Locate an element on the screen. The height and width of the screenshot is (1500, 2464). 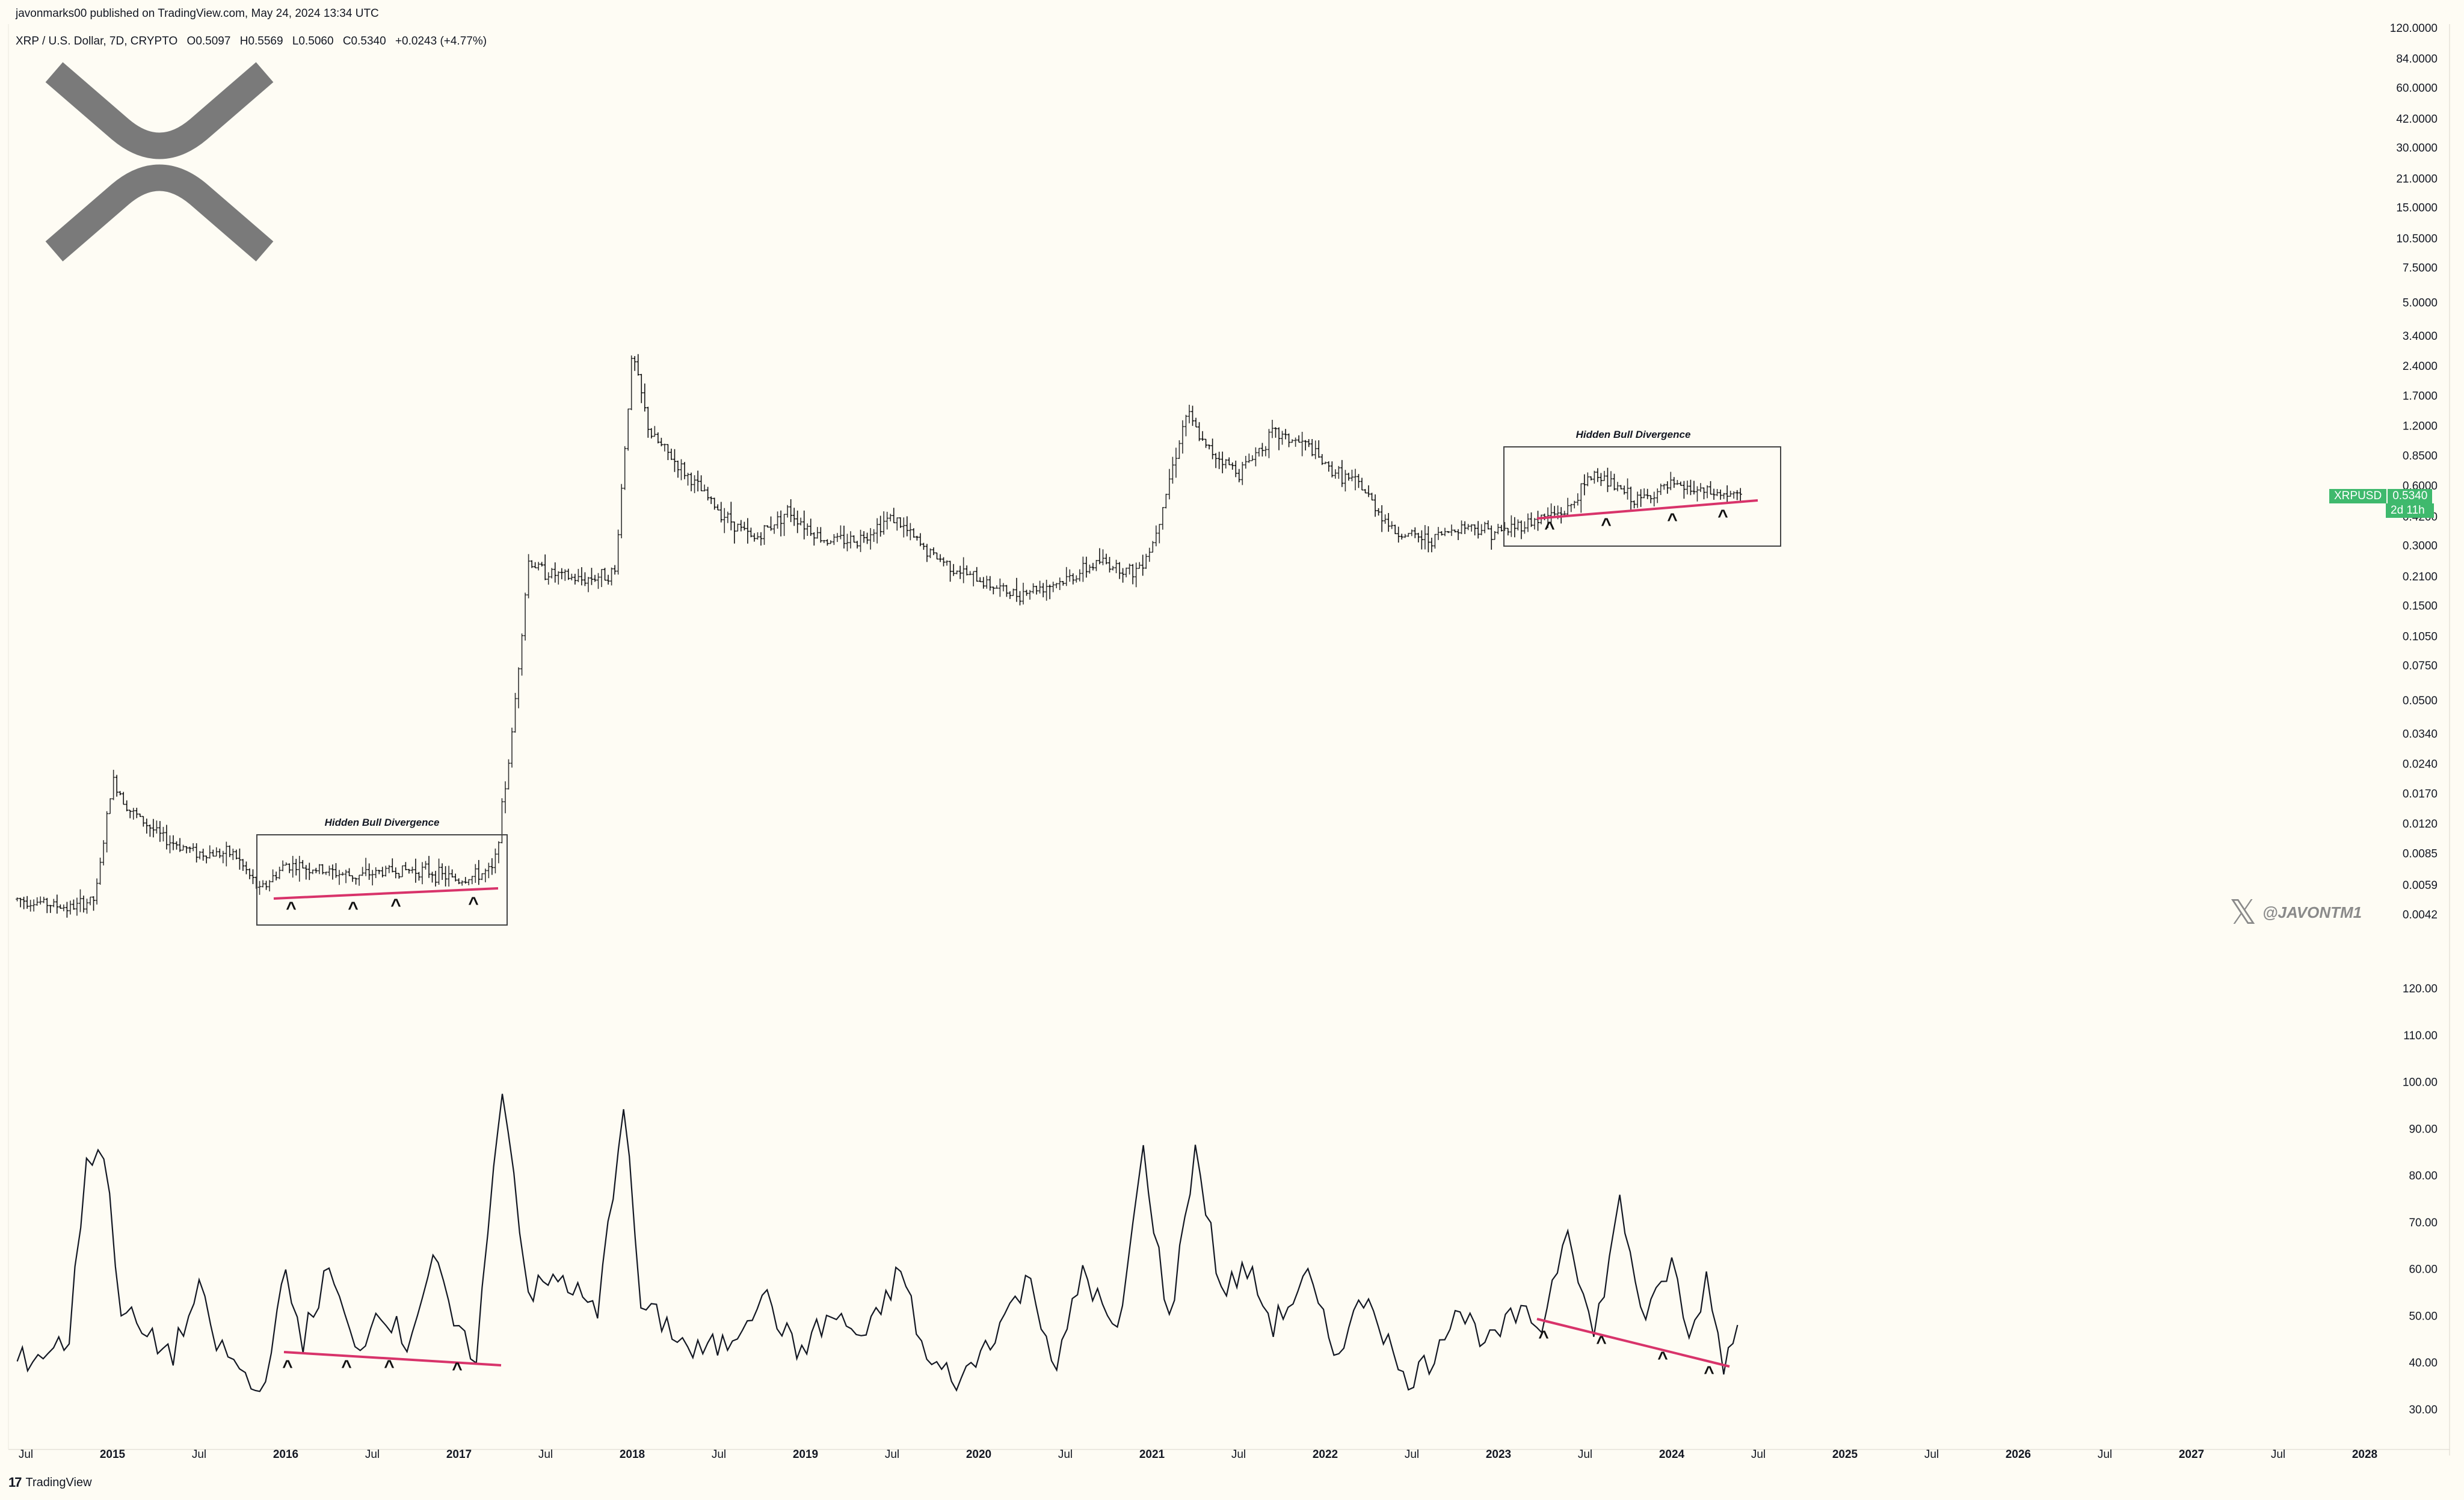
oscillator-axis-tick-label: 120.00 is located at coordinates (2420, 989).